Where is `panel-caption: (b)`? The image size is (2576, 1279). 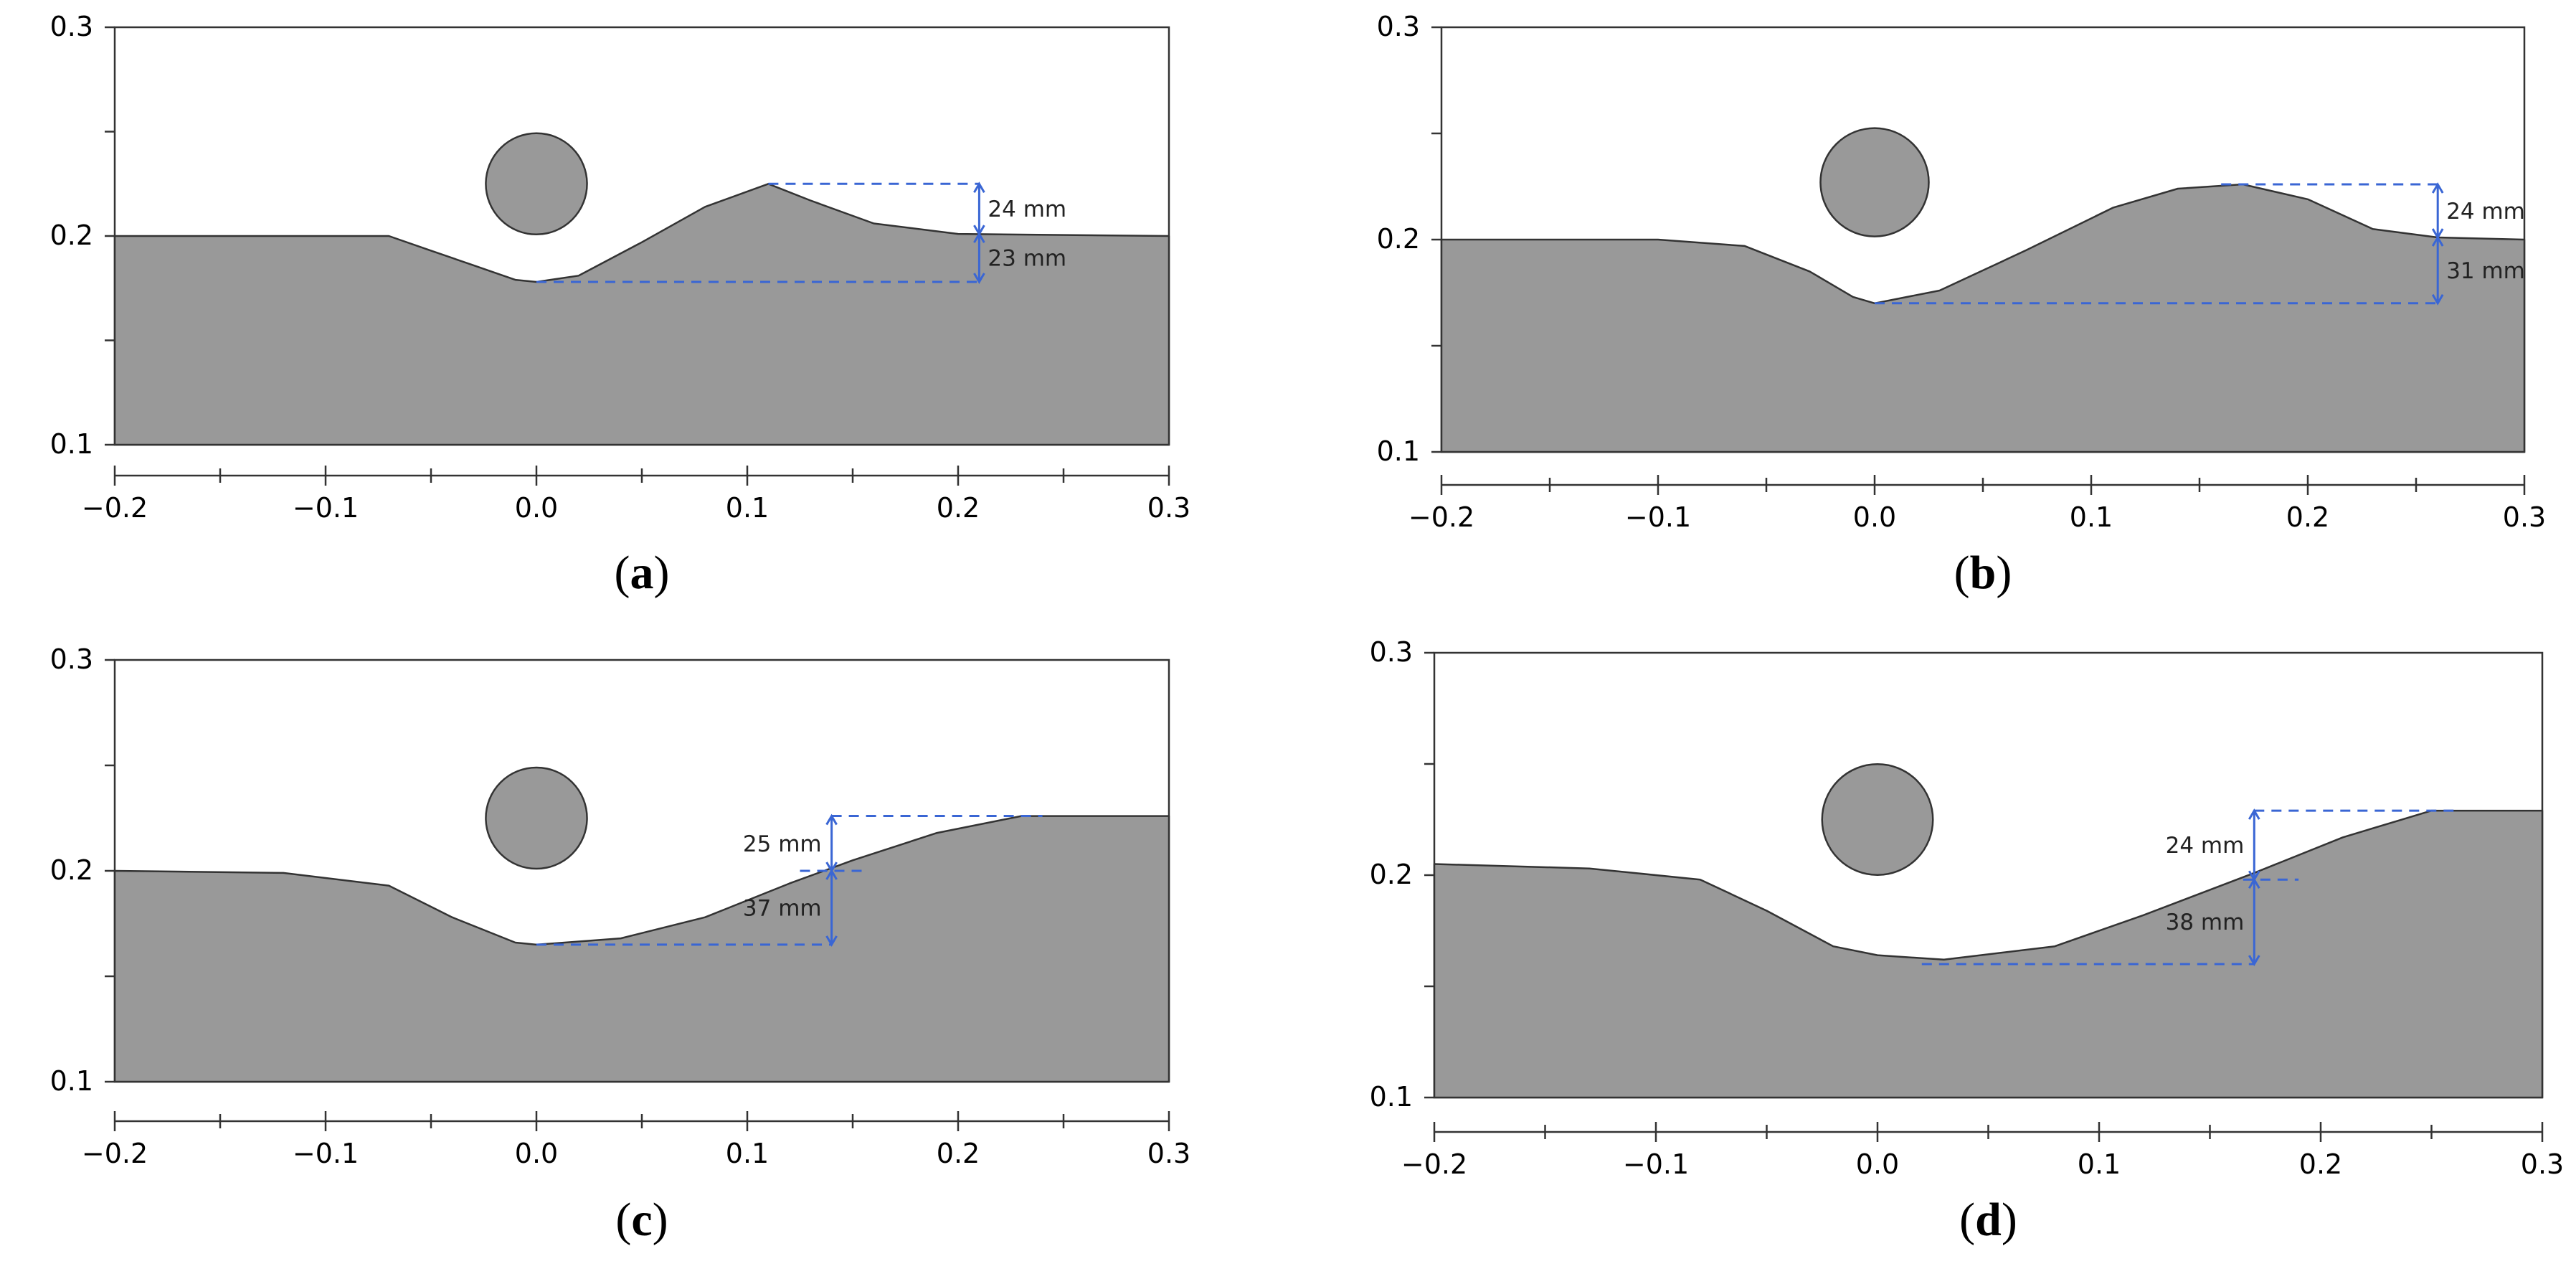 panel-caption: (b) is located at coordinates (1983, 573).